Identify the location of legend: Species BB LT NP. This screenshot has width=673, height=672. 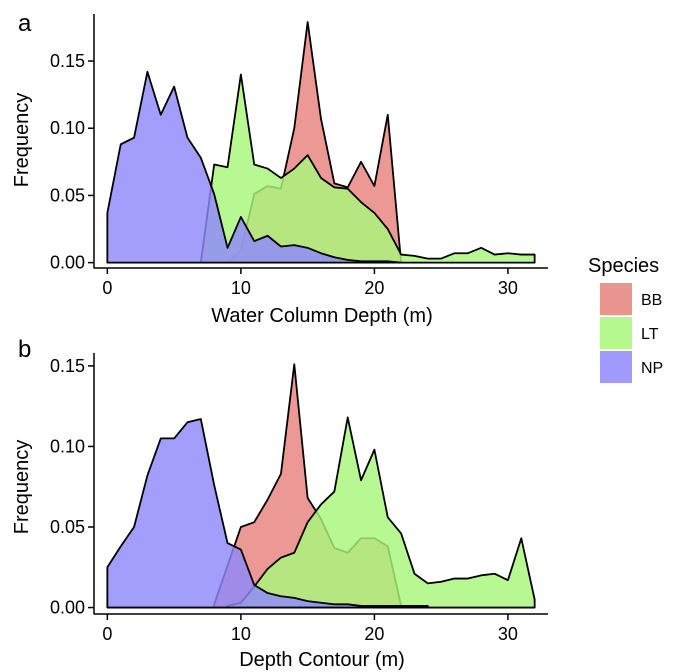
(625, 319).